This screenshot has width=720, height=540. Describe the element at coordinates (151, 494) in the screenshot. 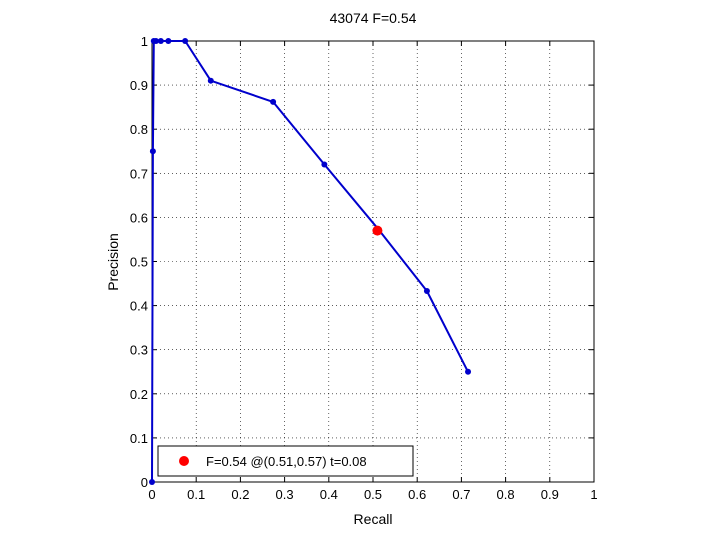

I see `x-tick-label: 0` at that location.